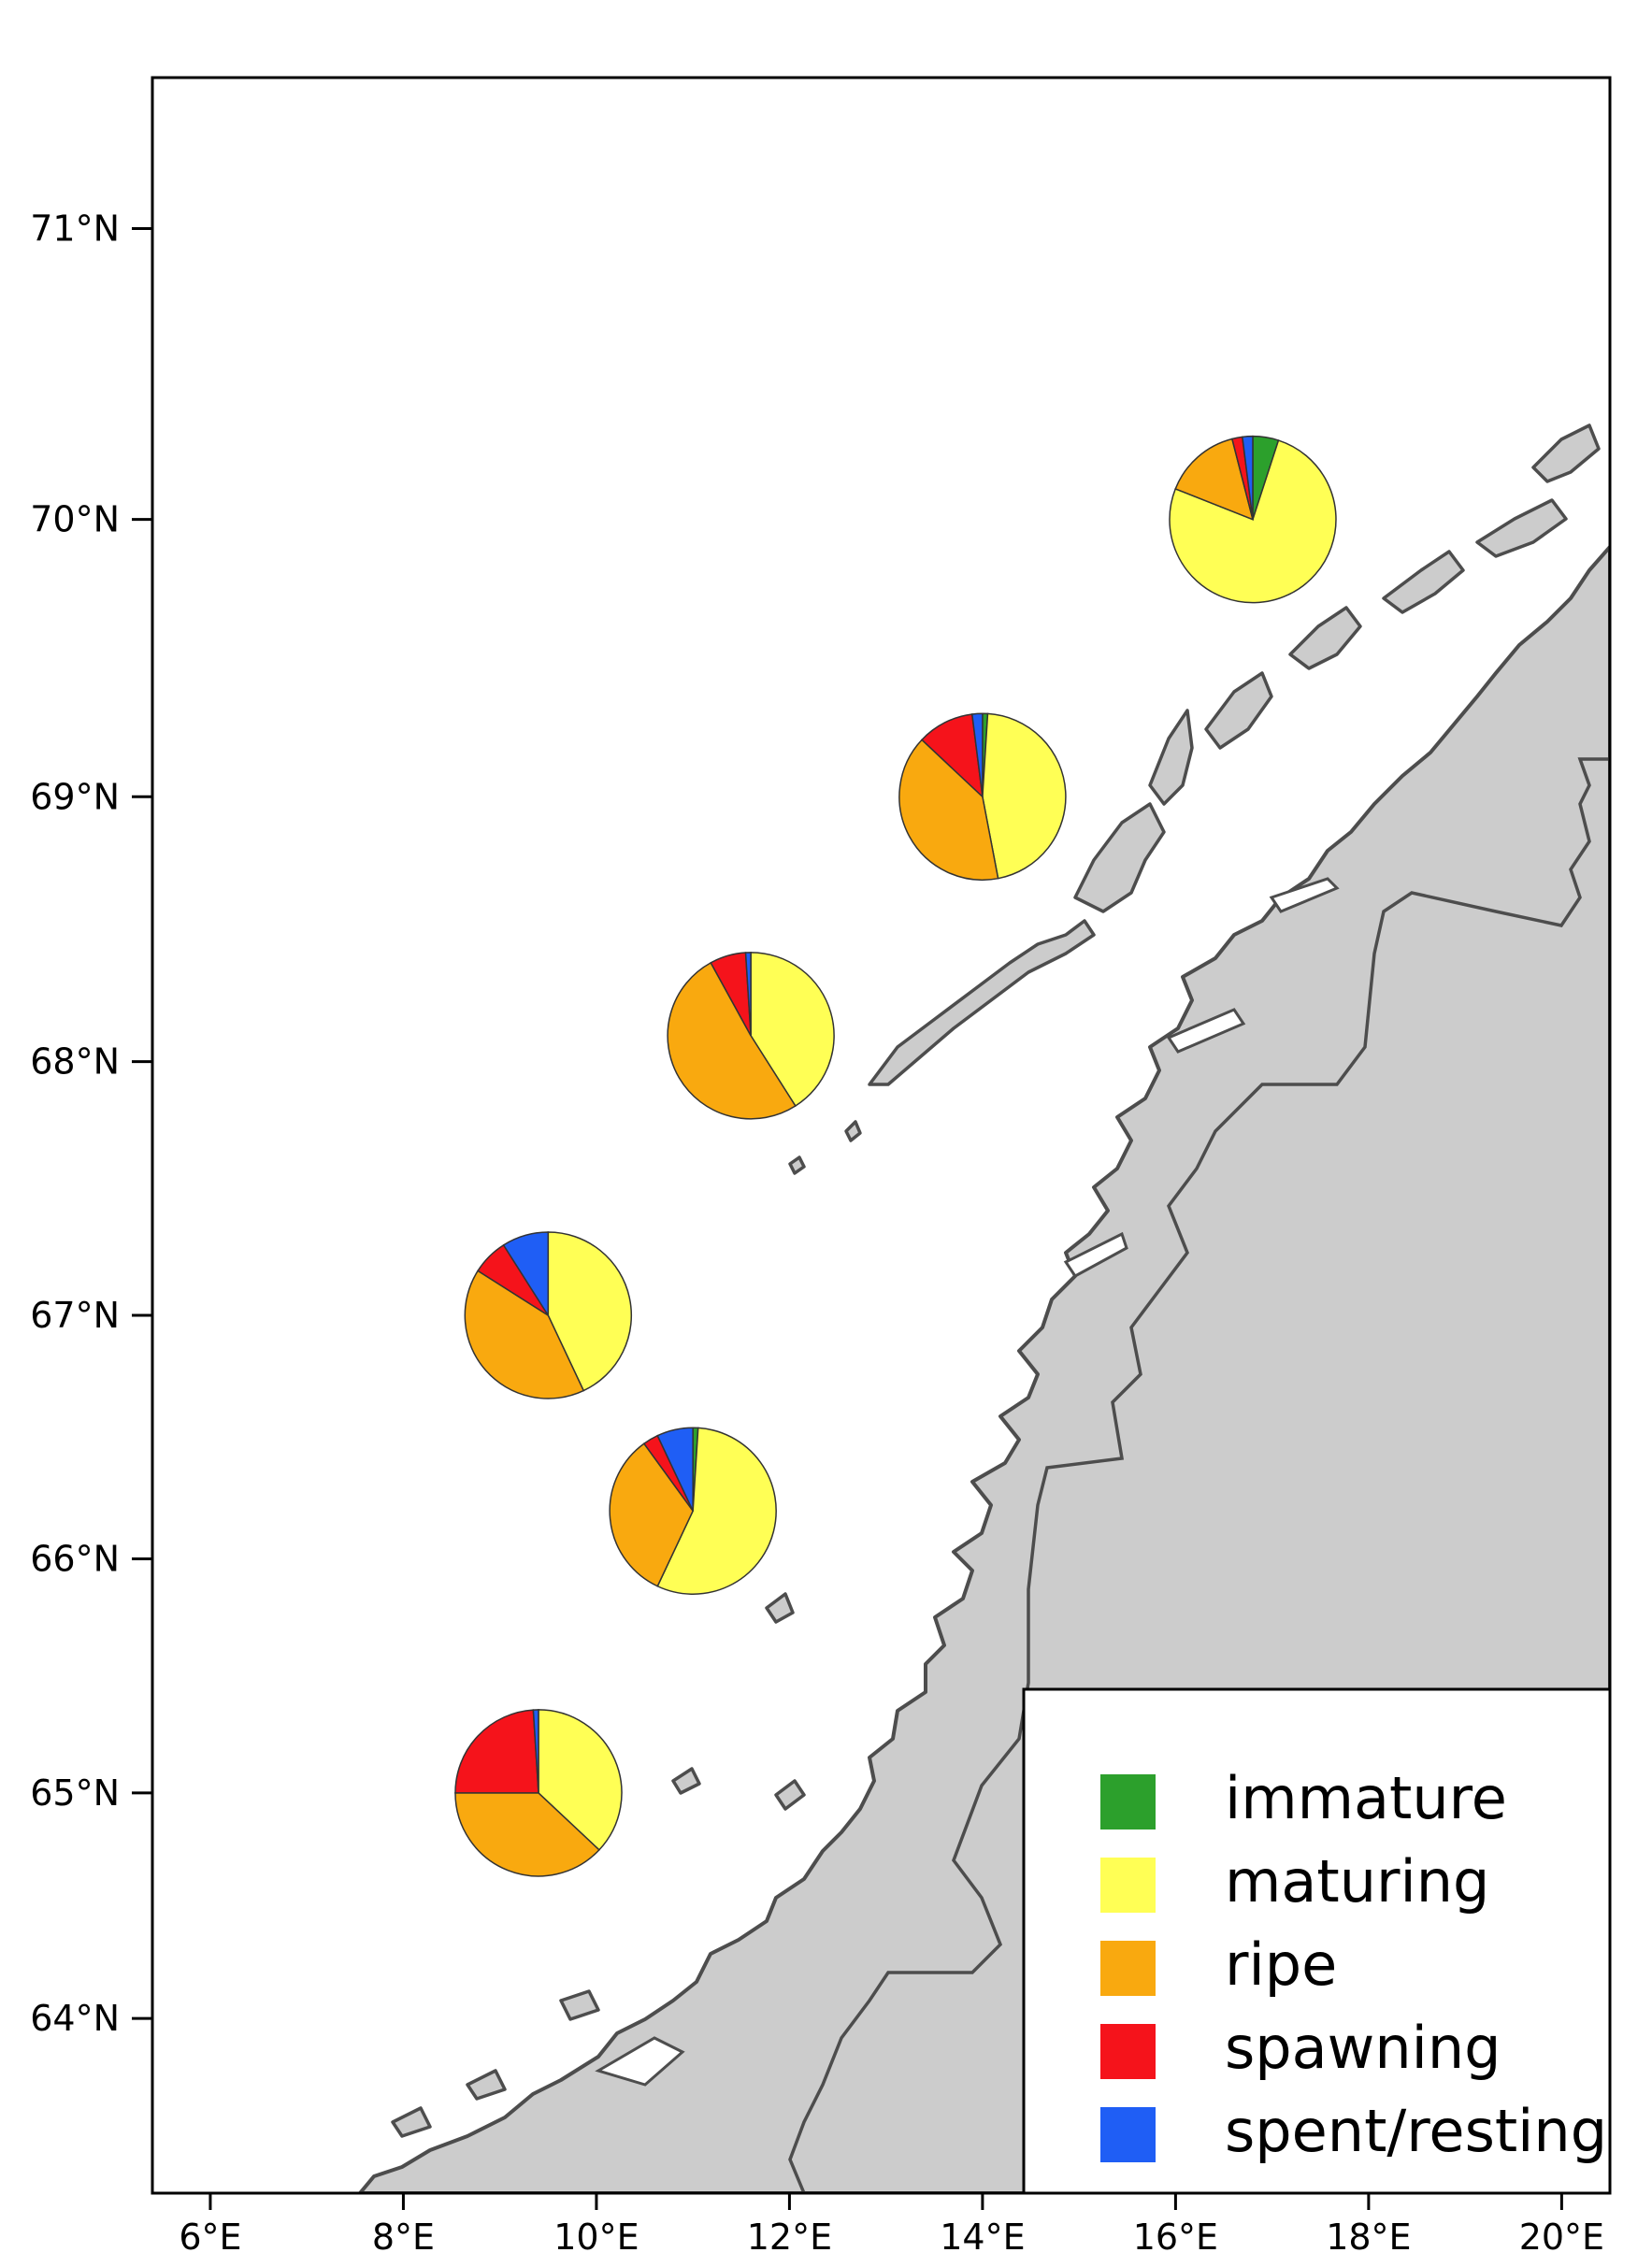  What do you see at coordinates (1171, 757) in the screenshot?
I see `island-hinnoya` at bounding box center [1171, 757].